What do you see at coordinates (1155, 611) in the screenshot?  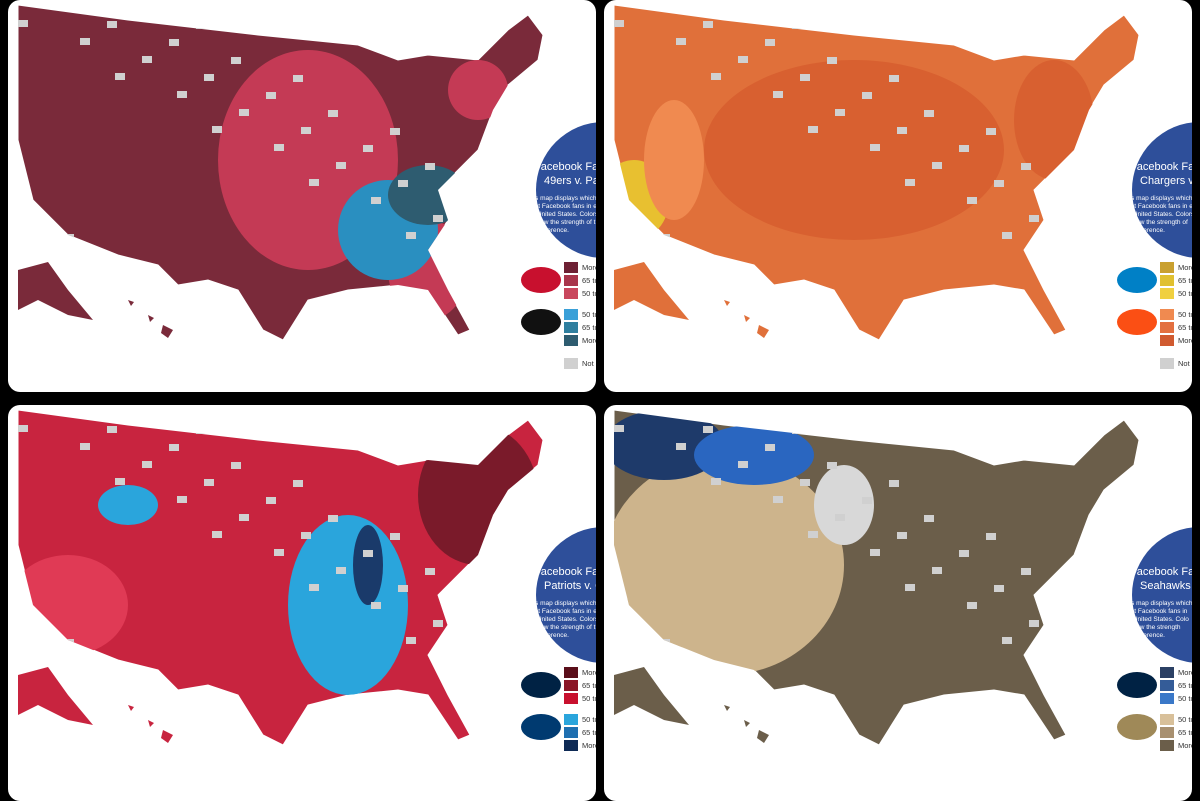 I see `description: most Facebook fans in` at bounding box center [1155, 611].